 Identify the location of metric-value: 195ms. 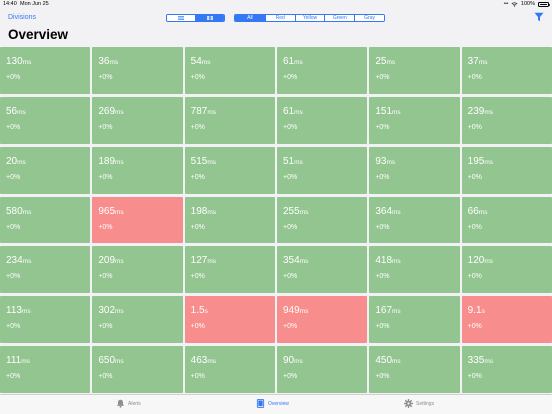
(480, 161).